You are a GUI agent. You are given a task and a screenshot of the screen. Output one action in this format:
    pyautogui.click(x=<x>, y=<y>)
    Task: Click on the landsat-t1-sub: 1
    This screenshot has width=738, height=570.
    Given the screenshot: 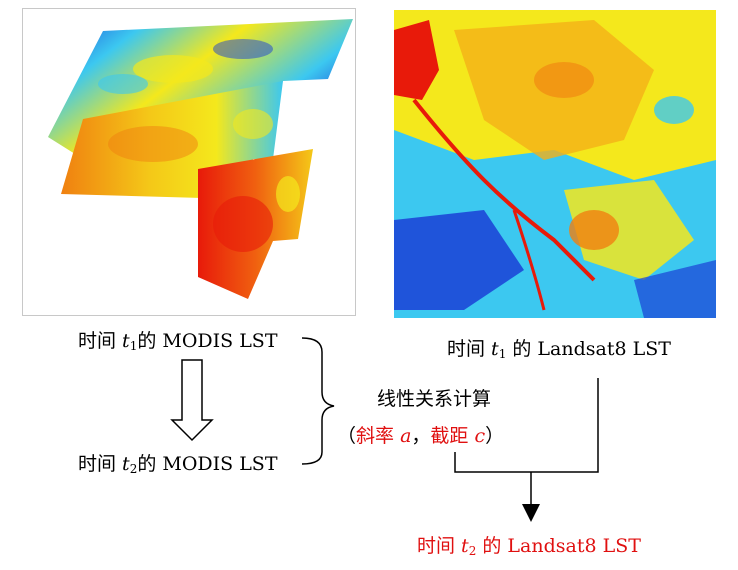 What is the action you would take?
    pyautogui.click(x=502, y=354)
    